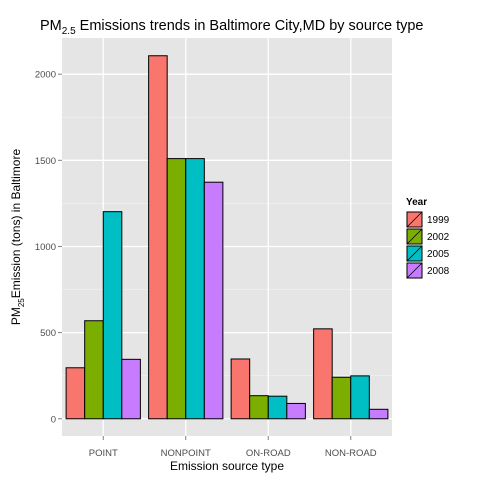  What do you see at coordinates (277, 407) in the screenshot?
I see `bar-on-road-2005` at bounding box center [277, 407].